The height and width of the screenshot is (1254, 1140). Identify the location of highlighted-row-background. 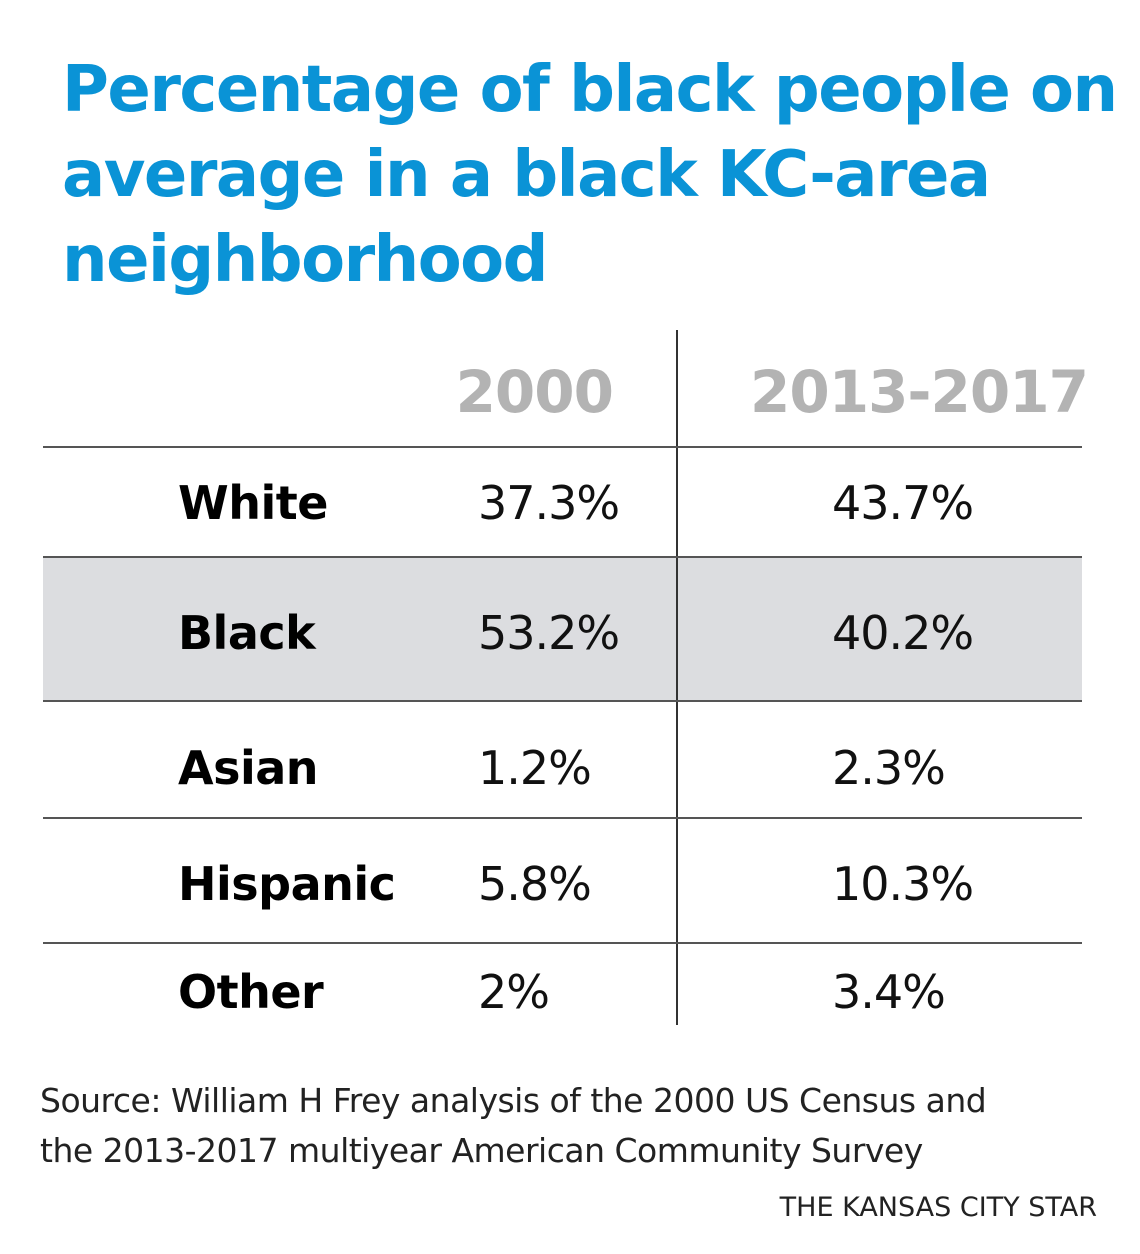
(562, 629).